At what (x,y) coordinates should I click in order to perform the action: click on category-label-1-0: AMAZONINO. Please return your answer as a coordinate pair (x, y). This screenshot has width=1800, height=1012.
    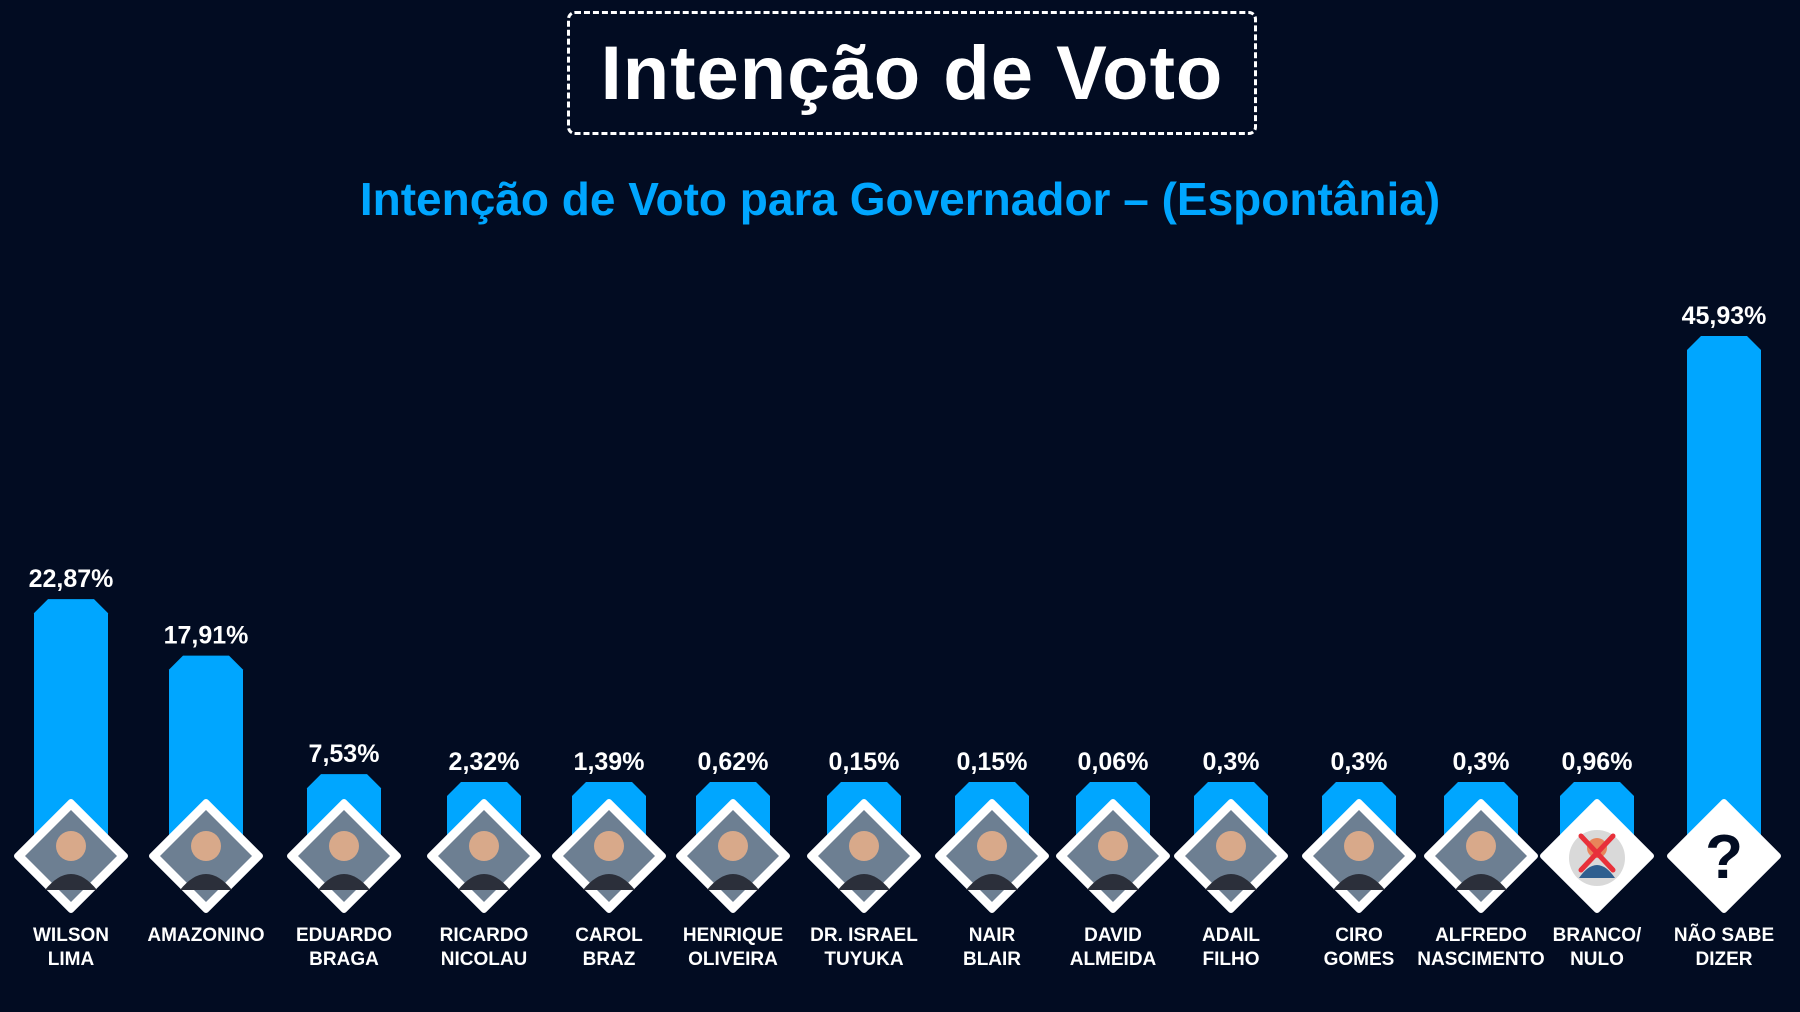
    Looking at the image, I should click on (205, 935).